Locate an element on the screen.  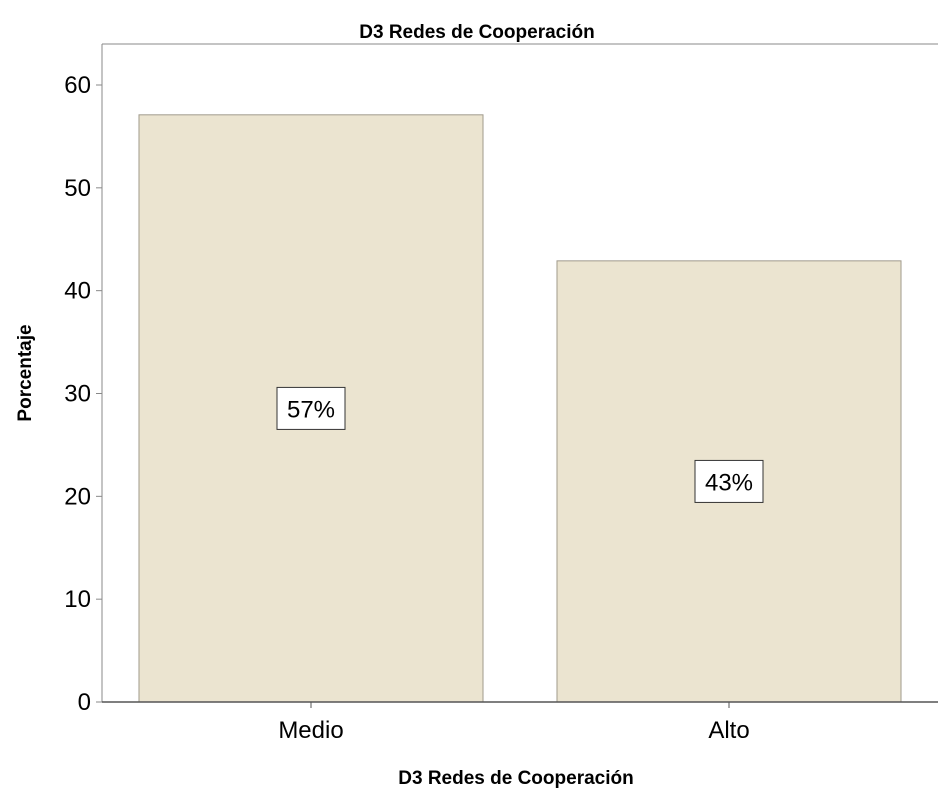
y-tick-label: 50 is located at coordinates (77, 188).